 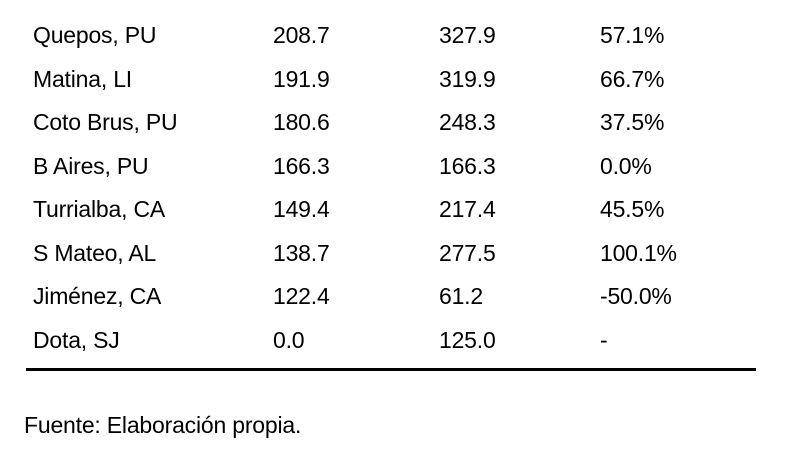 I want to click on location-cell: Dota, SJ, so click(x=76, y=339).